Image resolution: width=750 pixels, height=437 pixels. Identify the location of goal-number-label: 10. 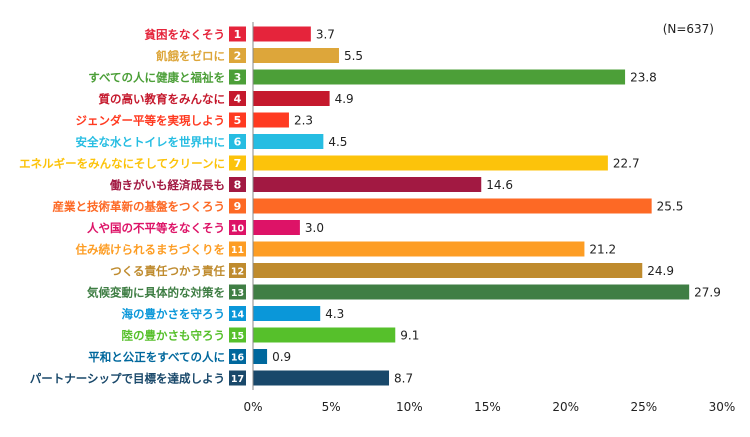
(238, 229).